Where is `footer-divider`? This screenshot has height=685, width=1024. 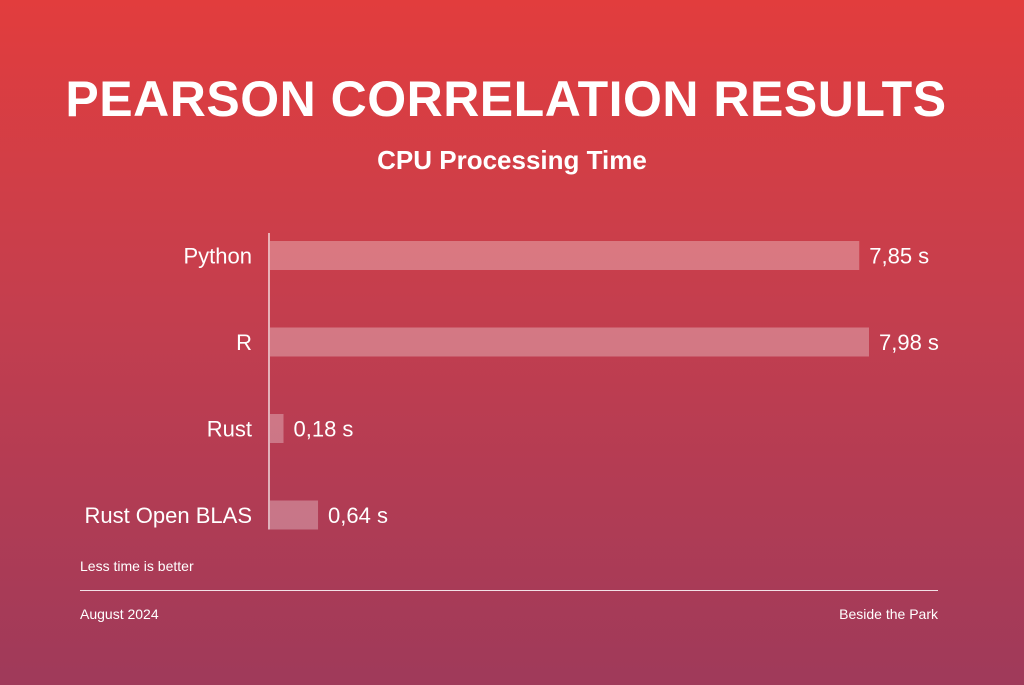
footer-divider is located at coordinates (509, 590).